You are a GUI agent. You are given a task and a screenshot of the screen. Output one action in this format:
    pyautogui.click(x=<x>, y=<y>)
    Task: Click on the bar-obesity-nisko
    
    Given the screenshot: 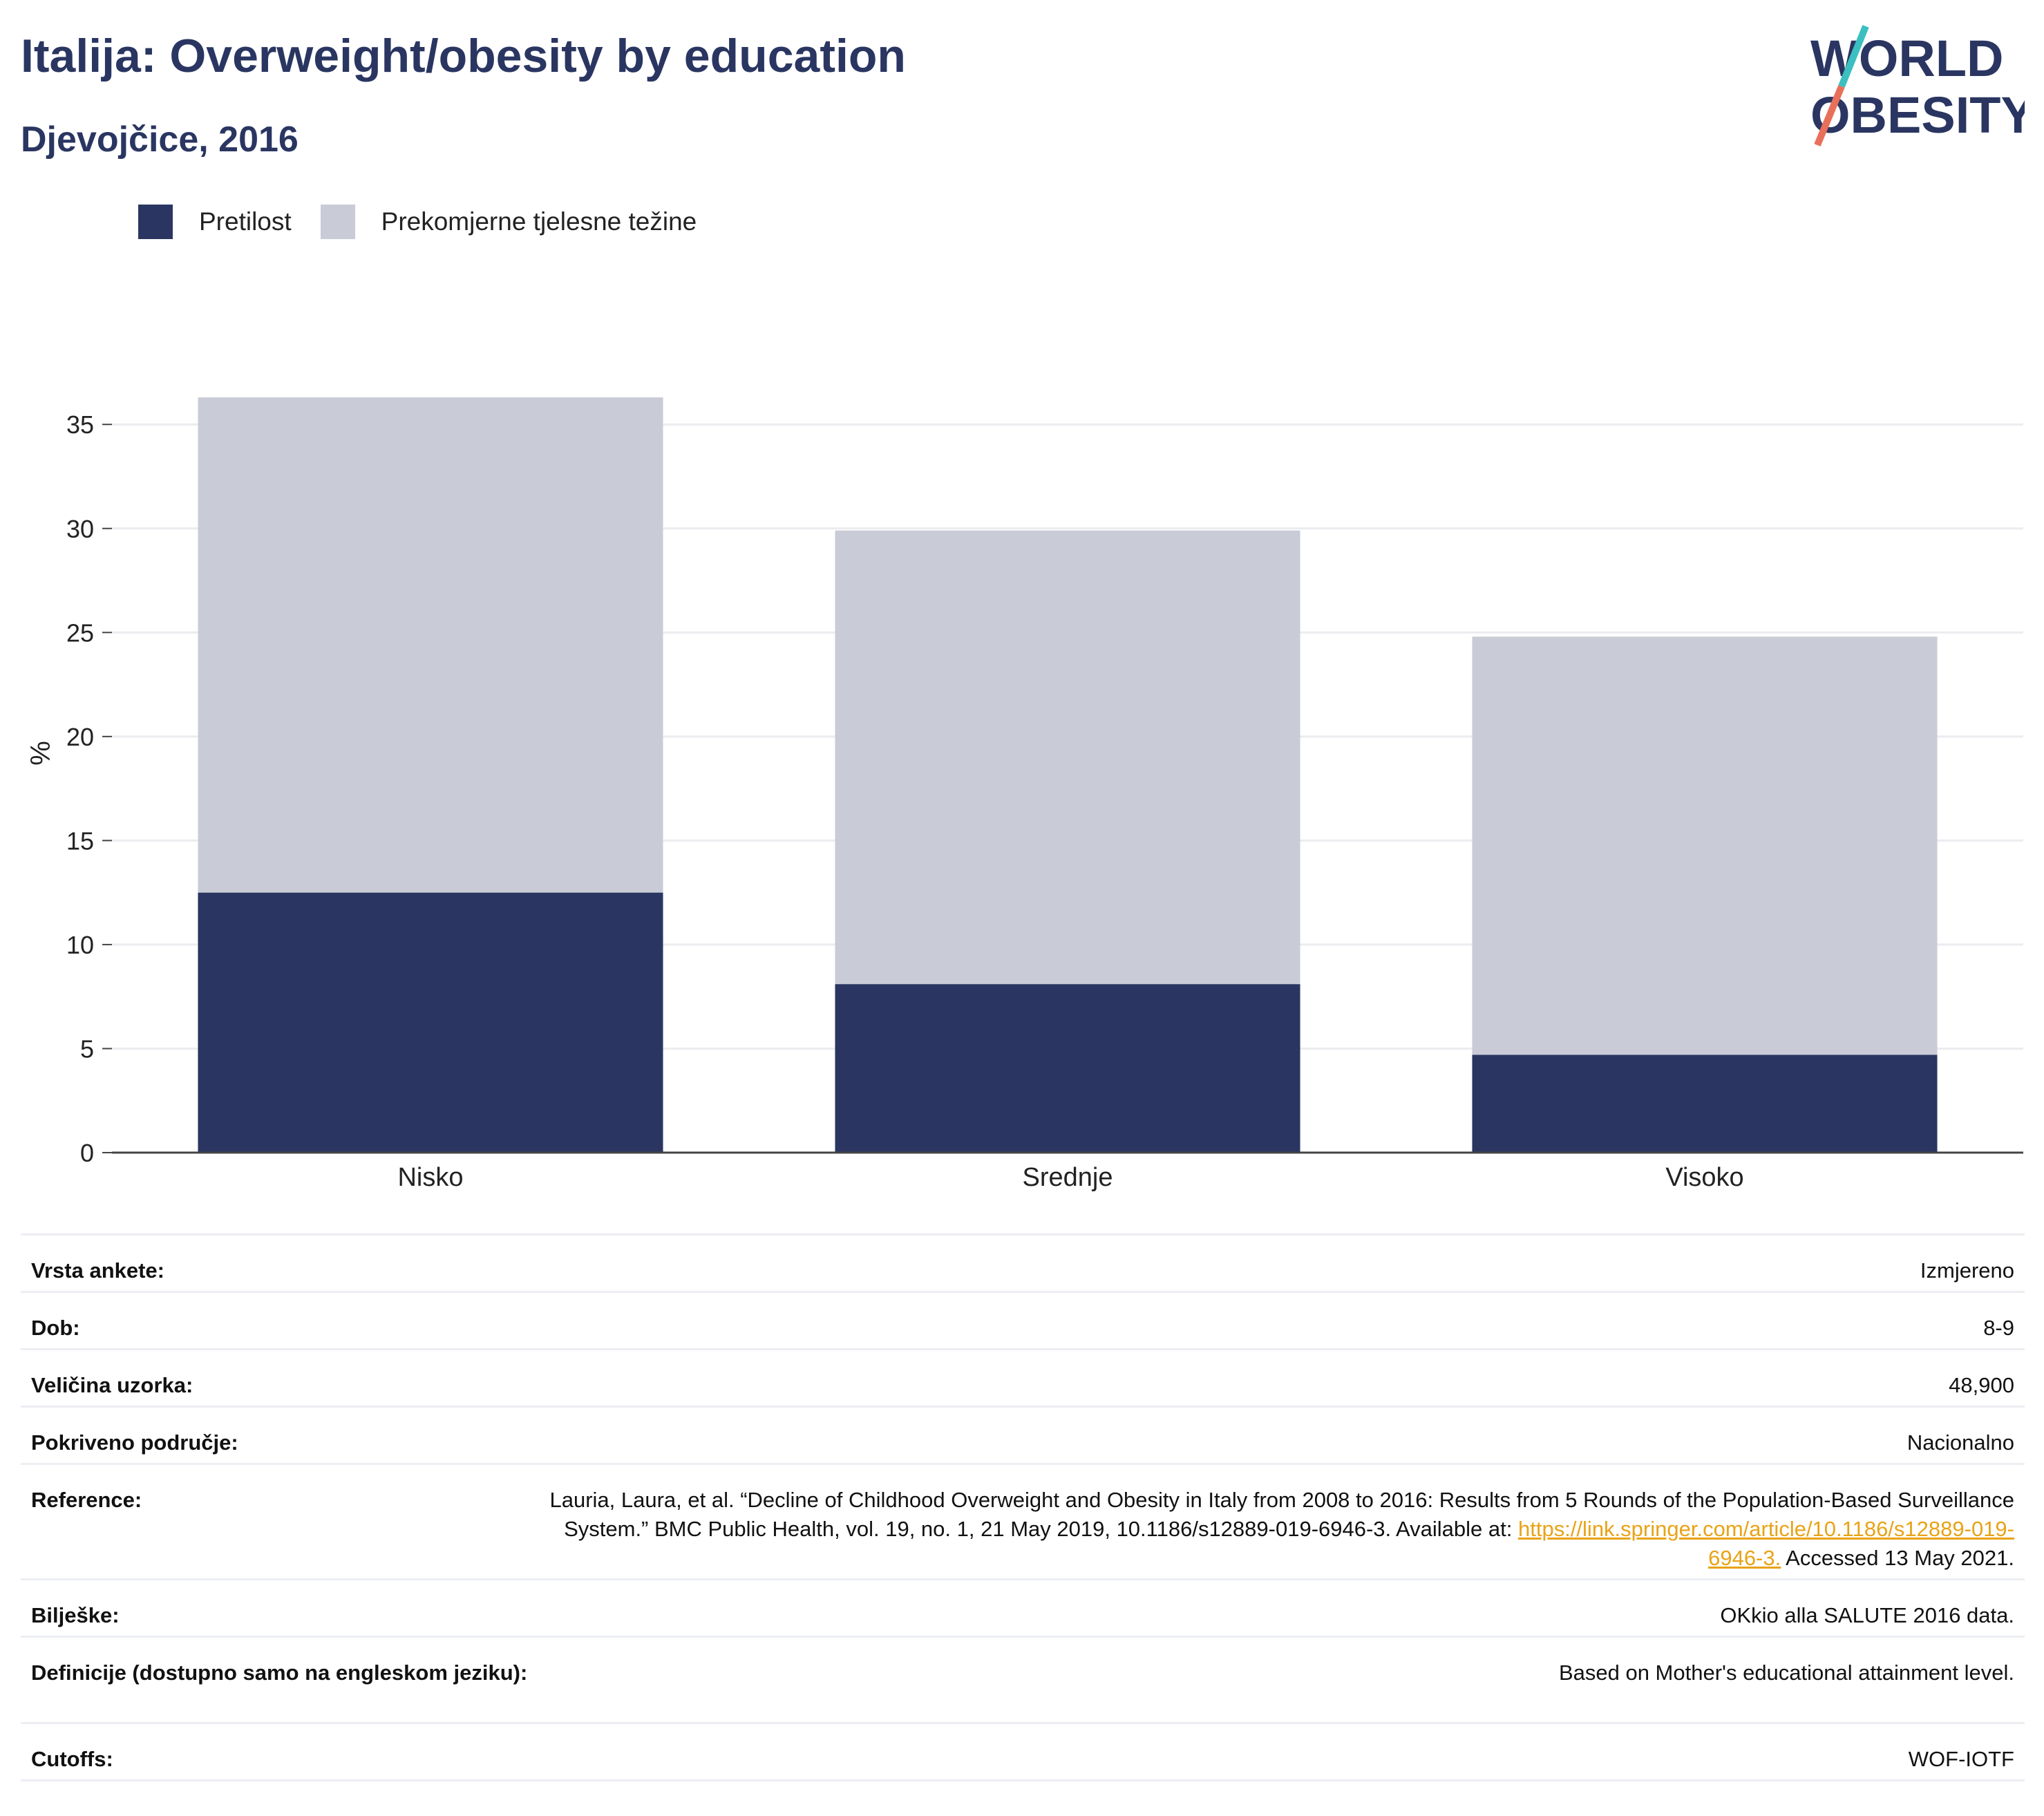 What is the action you would take?
    pyautogui.click(x=430, y=1022)
    